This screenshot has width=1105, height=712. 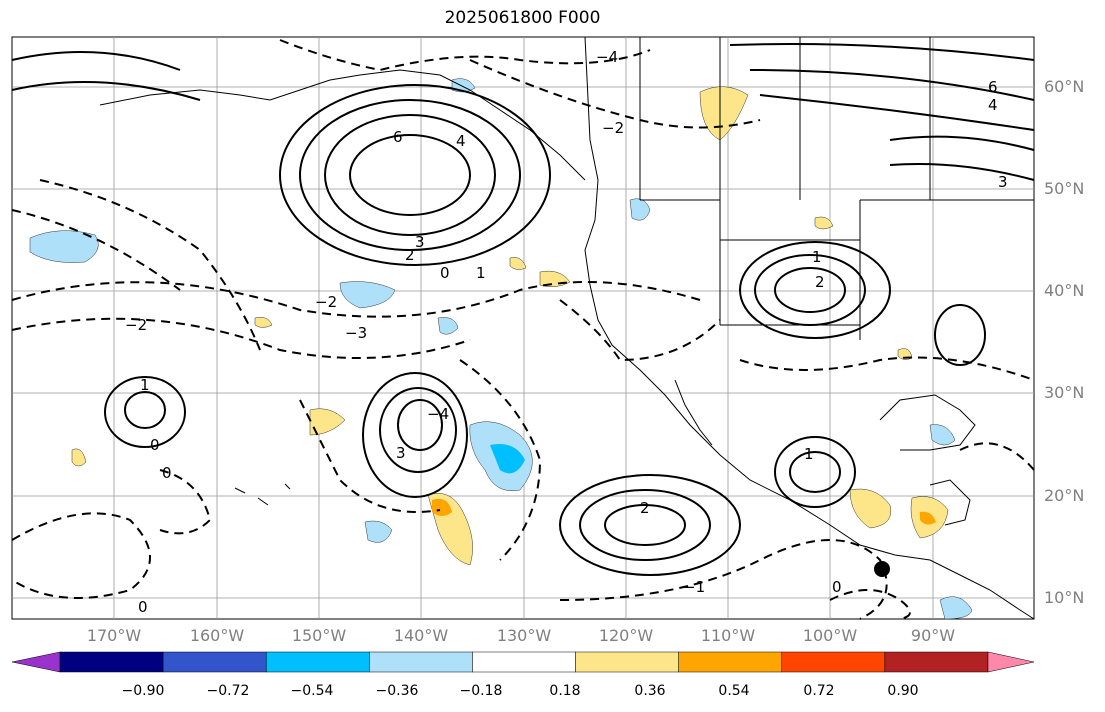 What do you see at coordinates (565, 691) in the screenshot?
I see `colorbar-tick-label: 0.18` at bounding box center [565, 691].